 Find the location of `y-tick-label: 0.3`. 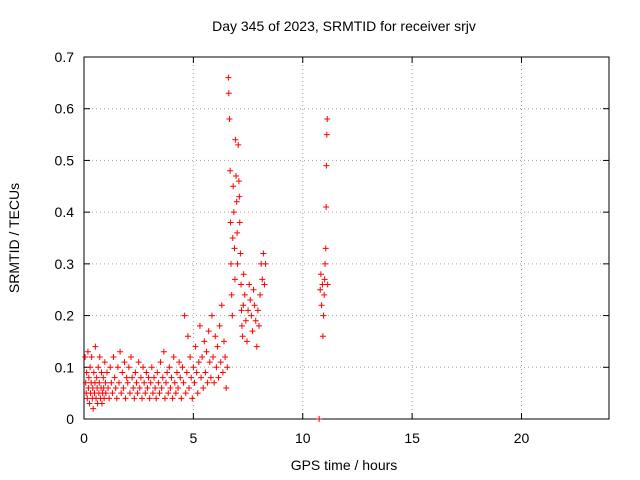

y-tick-label: 0.3 is located at coordinates (65, 264).